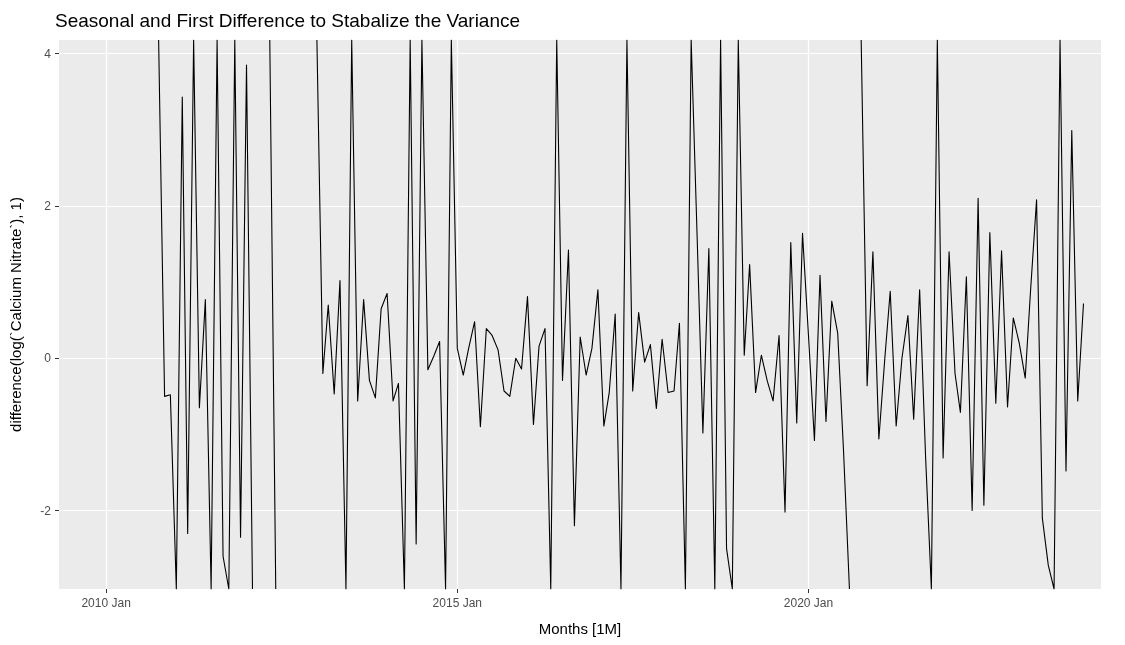 The height and width of the screenshot is (645, 1125). I want to click on chart-title: Seasonal and First Difference to Stabalize the Variance, so click(288, 20).